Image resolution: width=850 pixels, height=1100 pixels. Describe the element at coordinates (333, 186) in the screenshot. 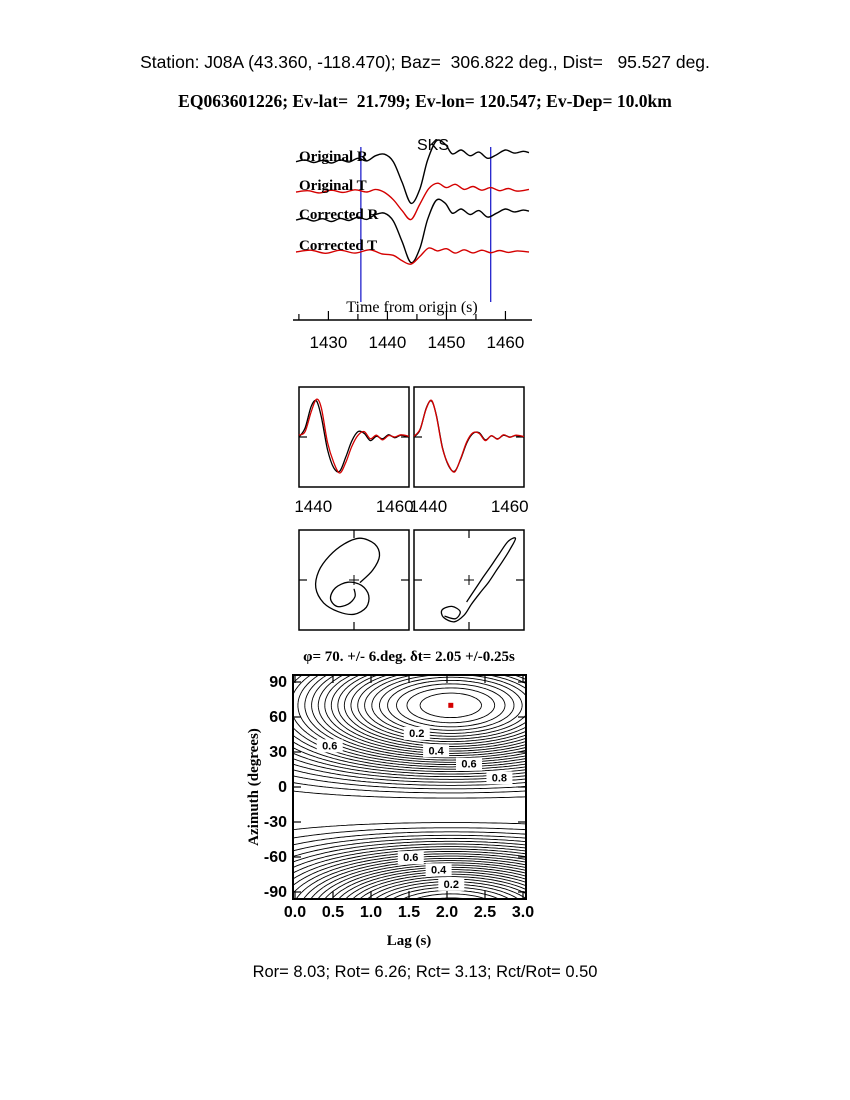

I see `trace-label: Original T` at that location.